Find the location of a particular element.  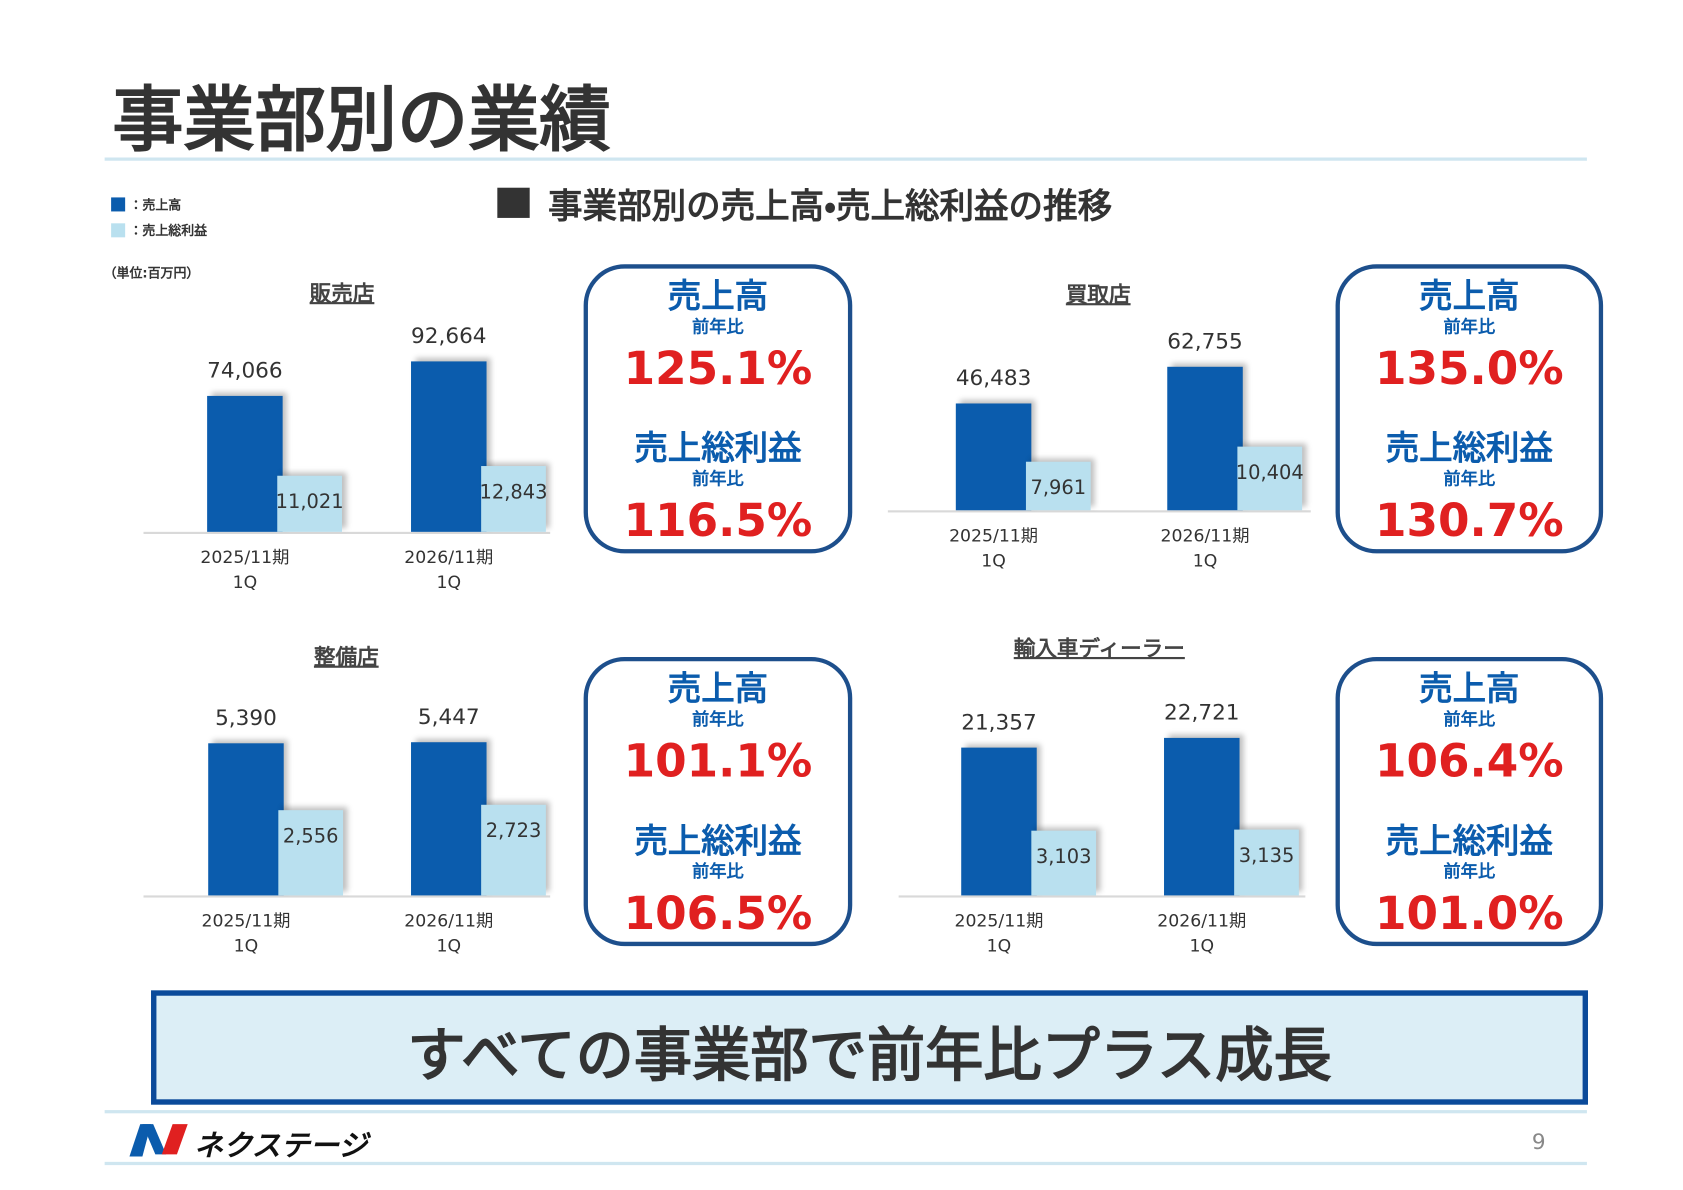

page-title: 事業部別の業績 is located at coordinates (361, 120).